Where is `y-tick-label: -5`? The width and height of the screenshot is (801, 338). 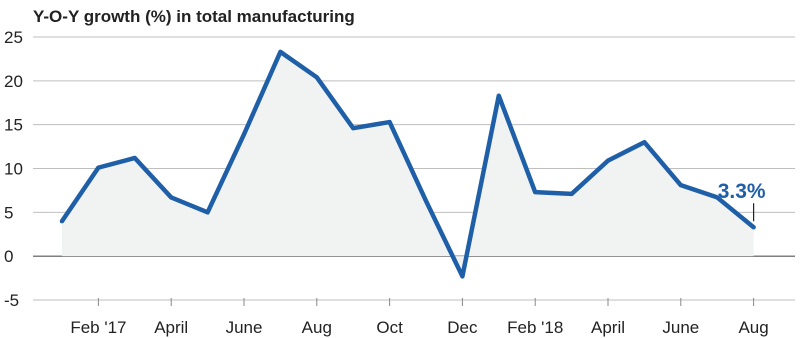 y-tick-label: -5 is located at coordinates (11, 300).